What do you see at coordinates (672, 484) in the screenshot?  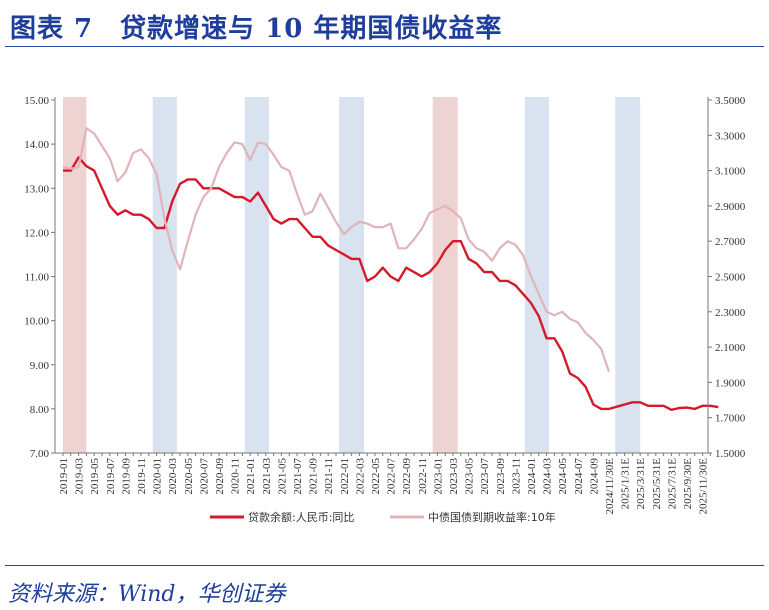 I see `x-tick-label: 2025/7/31E` at bounding box center [672, 484].